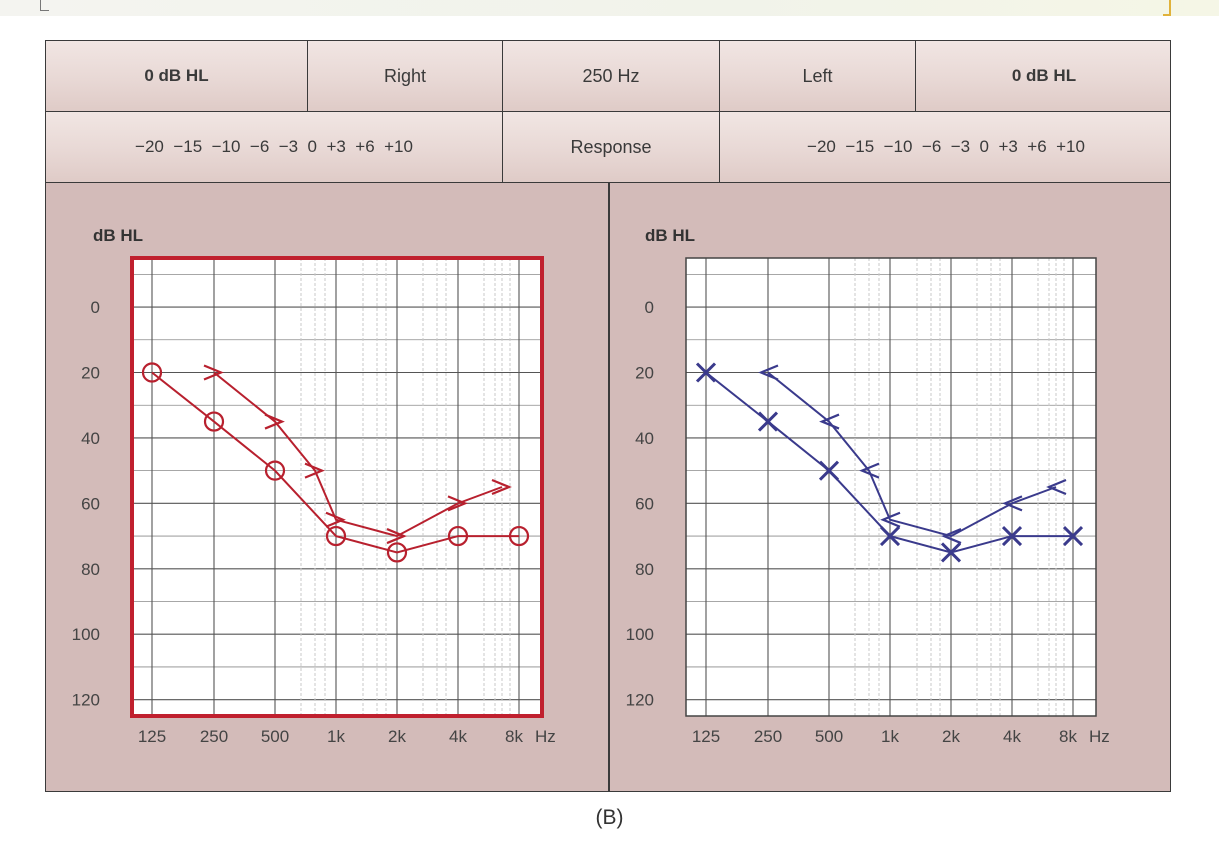  I want to click on figure-caption: (B), so click(609, 817).